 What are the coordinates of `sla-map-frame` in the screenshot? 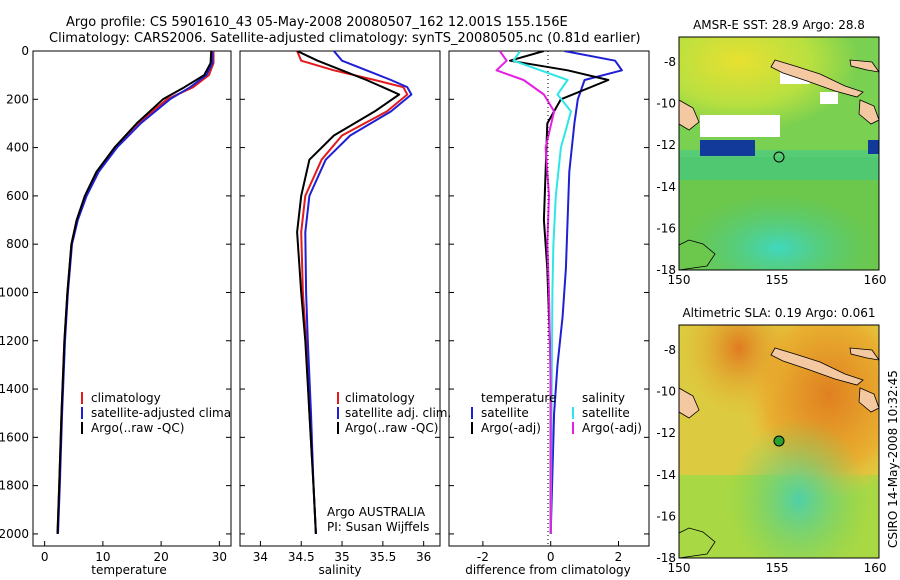 It's located at (779, 441).